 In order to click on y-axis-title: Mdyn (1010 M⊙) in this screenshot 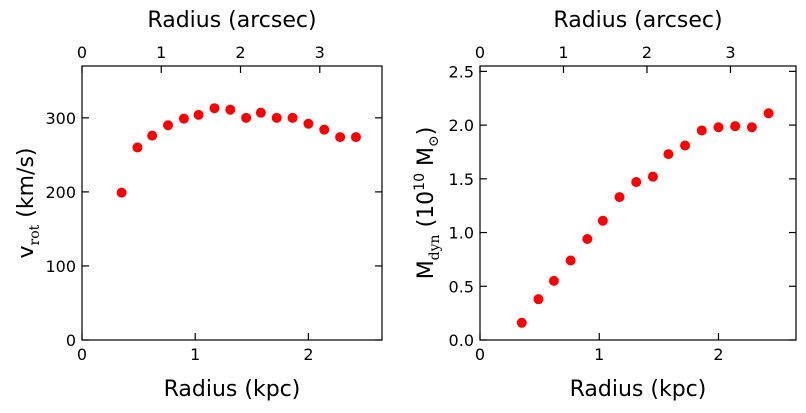, I will do `click(427, 203)`.